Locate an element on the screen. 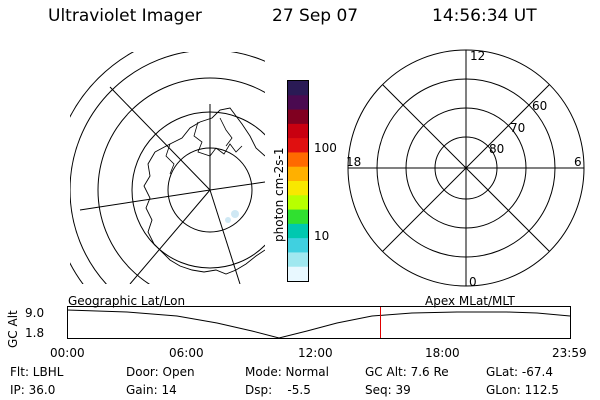 Image resolution: width=600 pixels, height=400 pixels. status-gc-alt: GC Alt: 7.6 Re is located at coordinates (407, 372).